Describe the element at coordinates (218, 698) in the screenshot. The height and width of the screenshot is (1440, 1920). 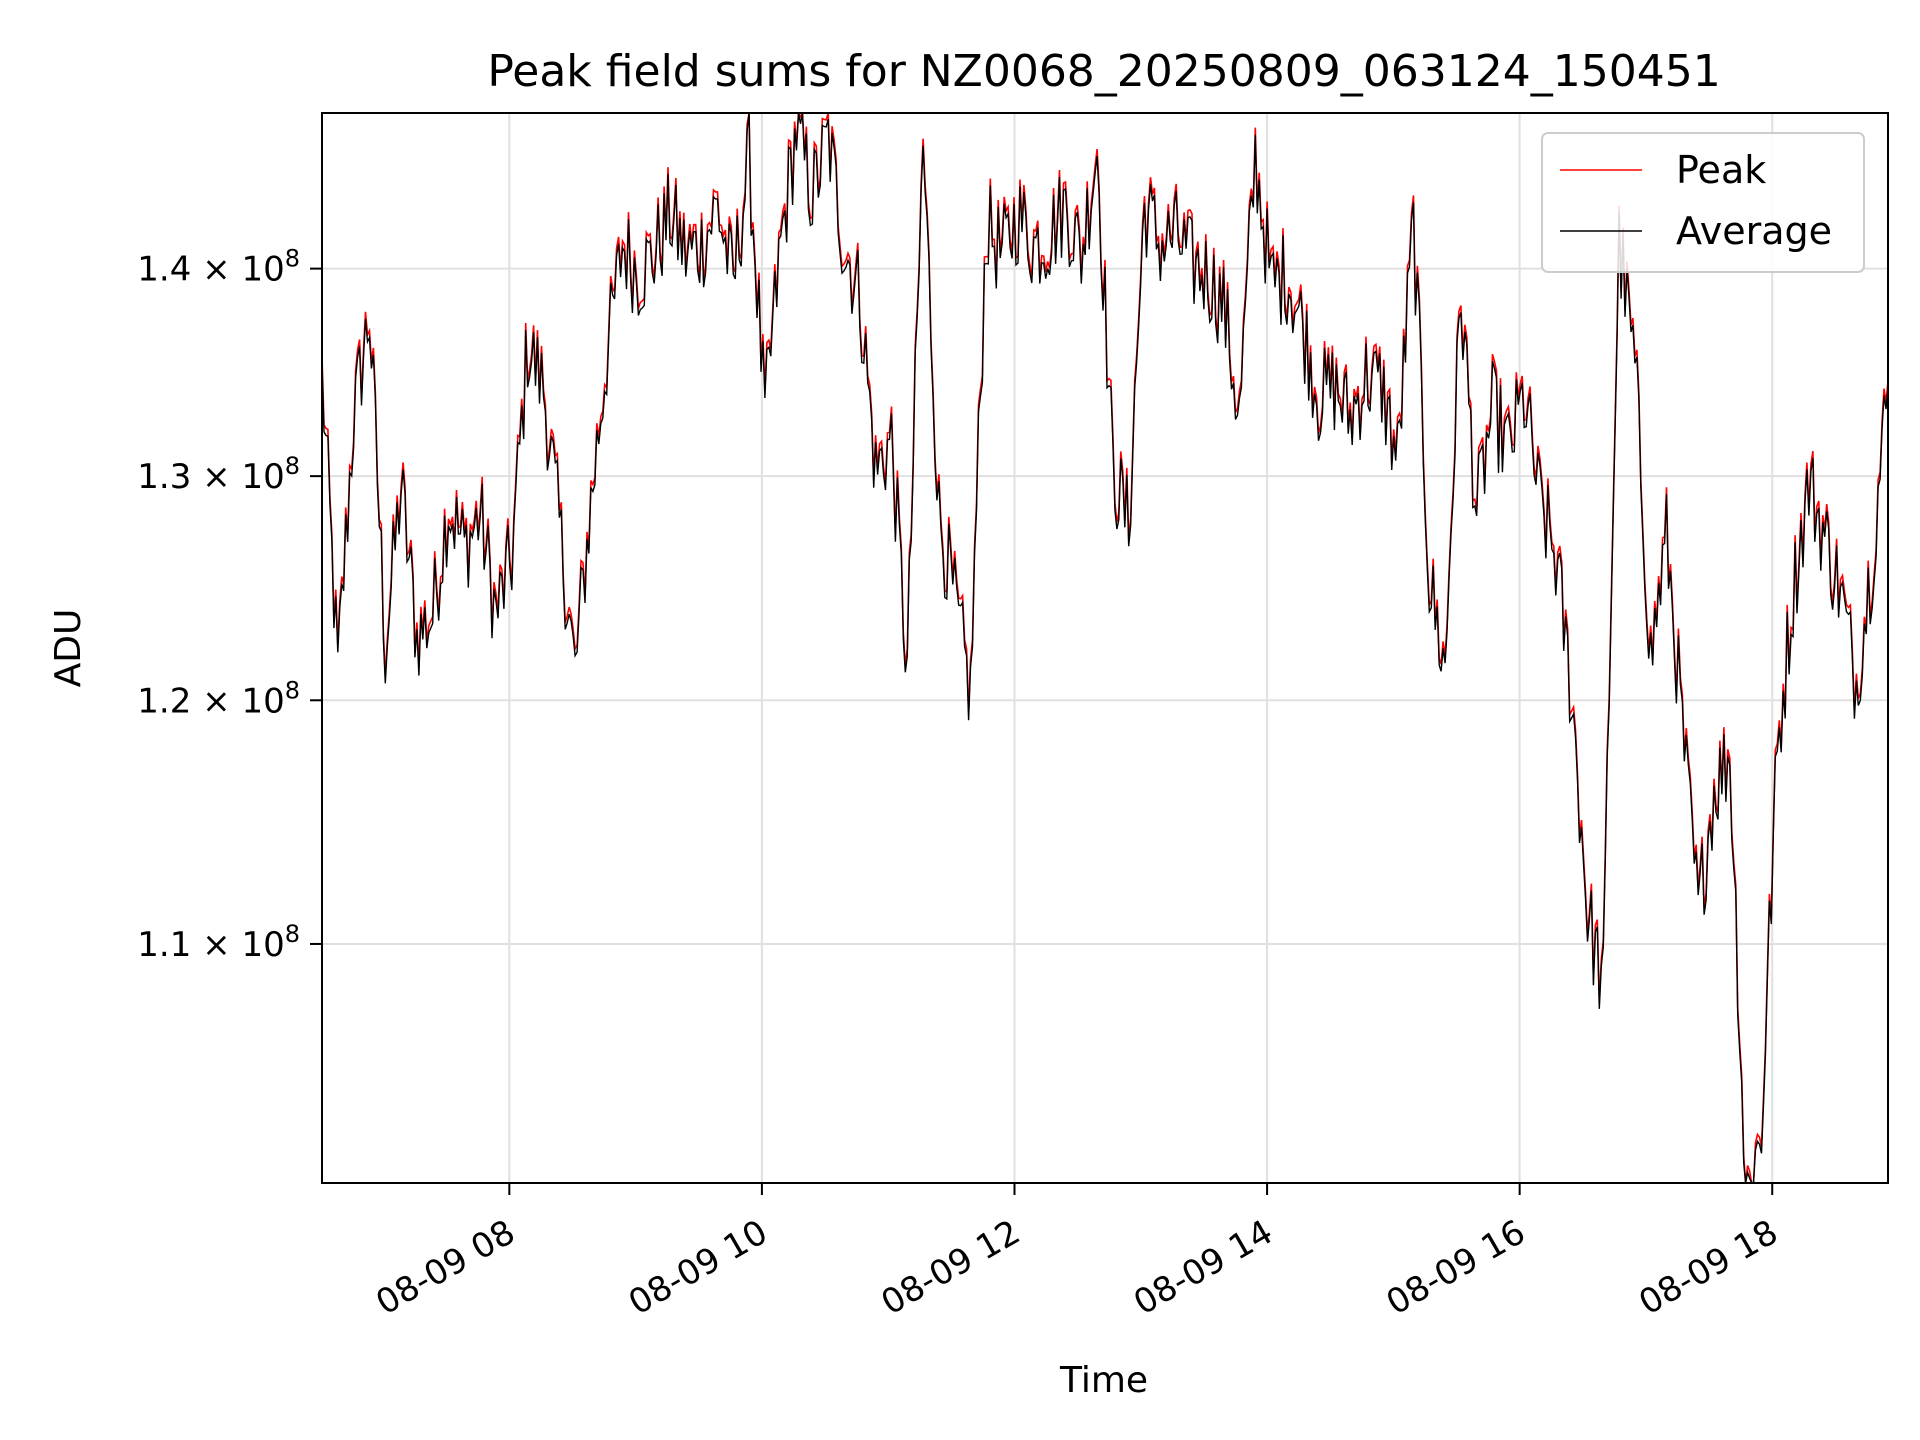
I see `y-tick-label: 1.2 × 108` at that location.